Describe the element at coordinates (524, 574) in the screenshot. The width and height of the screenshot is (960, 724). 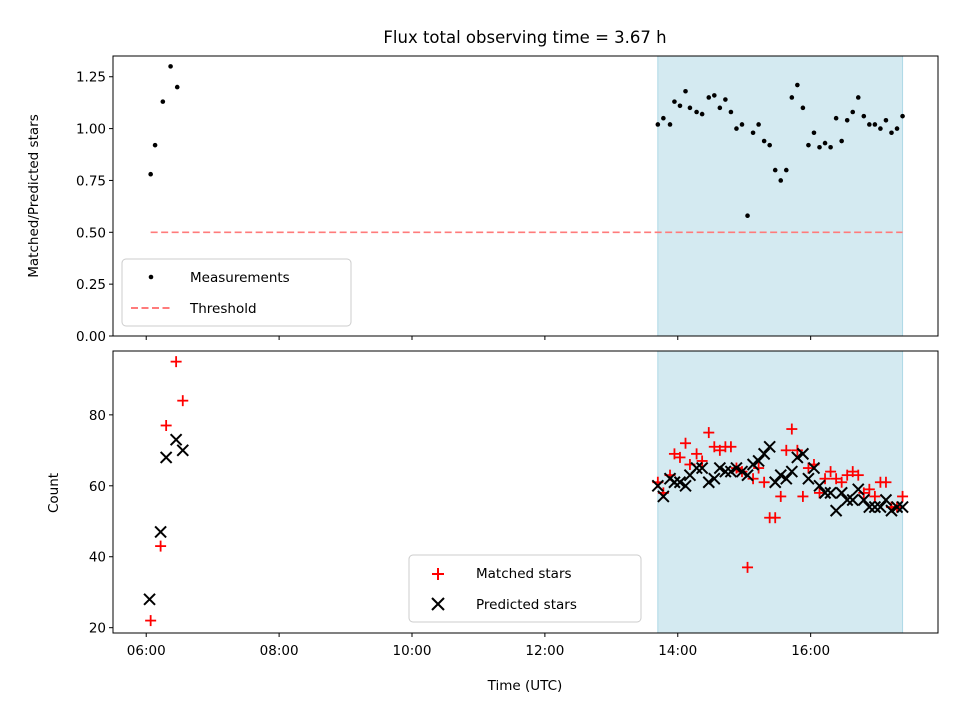
I see `legend-matched-label: Matched stars` at that location.